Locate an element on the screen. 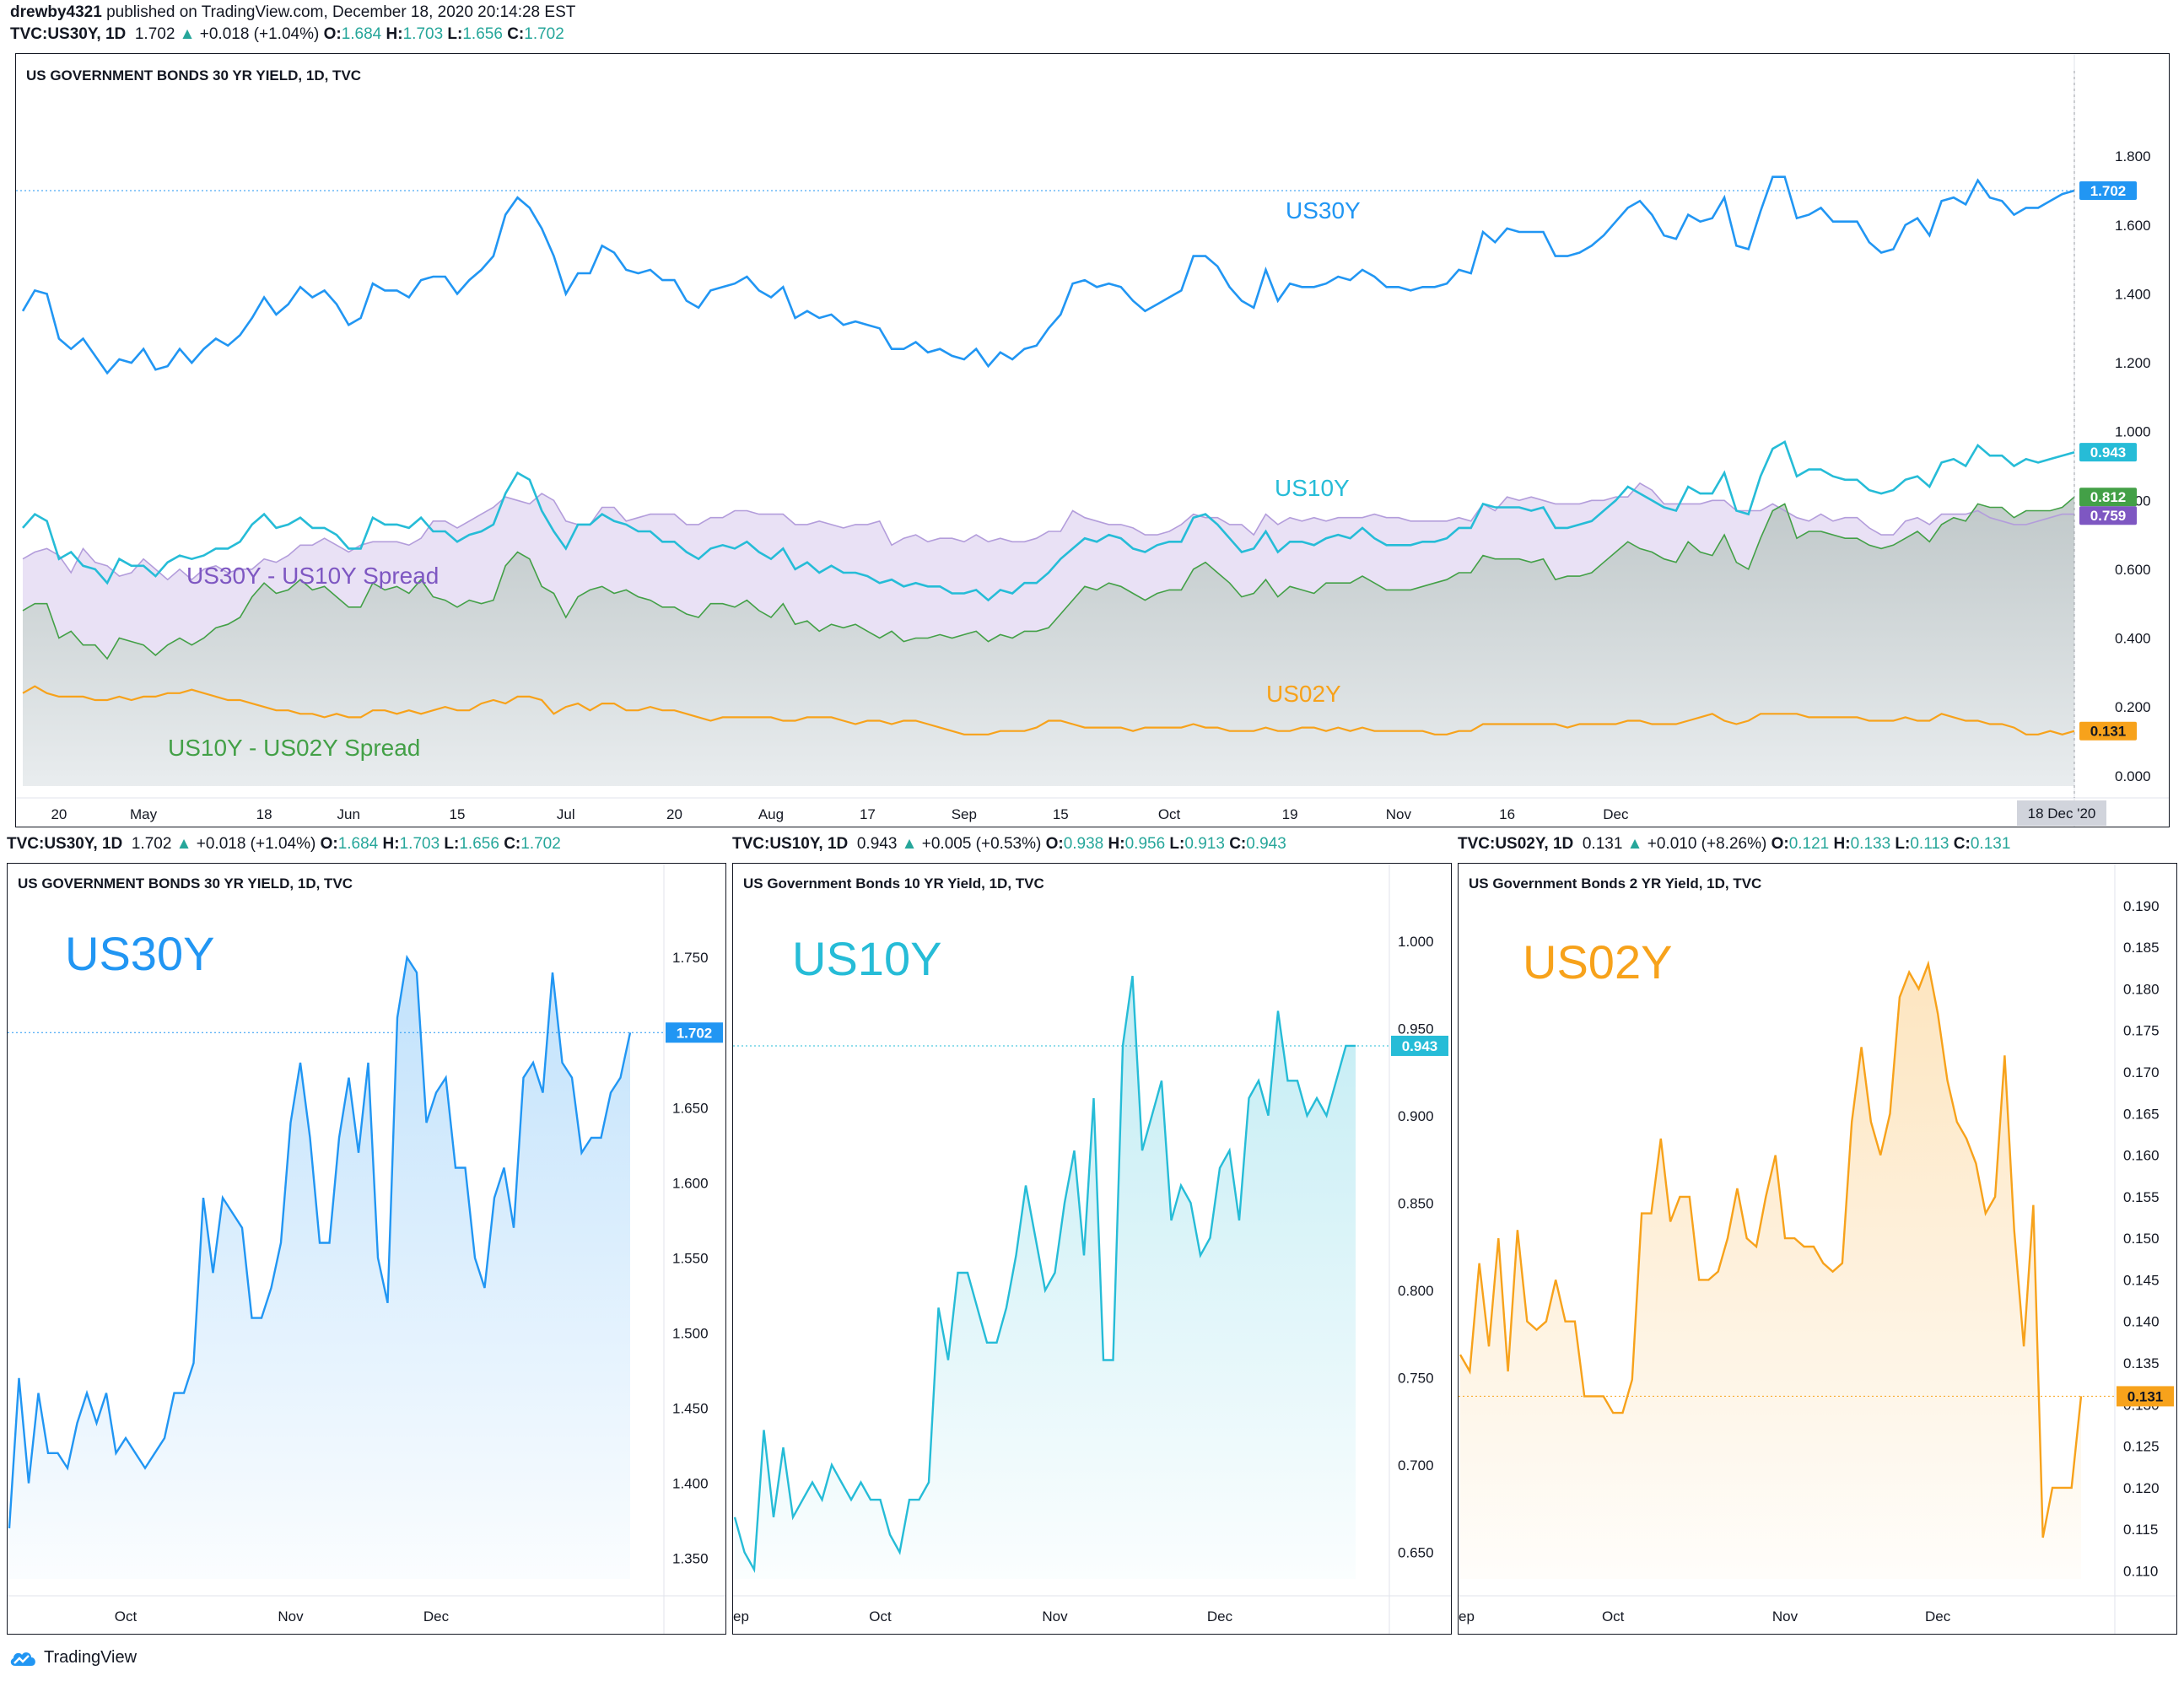 The height and width of the screenshot is (1681, 2184). us02y-line is located at coordinates (1048, 710).